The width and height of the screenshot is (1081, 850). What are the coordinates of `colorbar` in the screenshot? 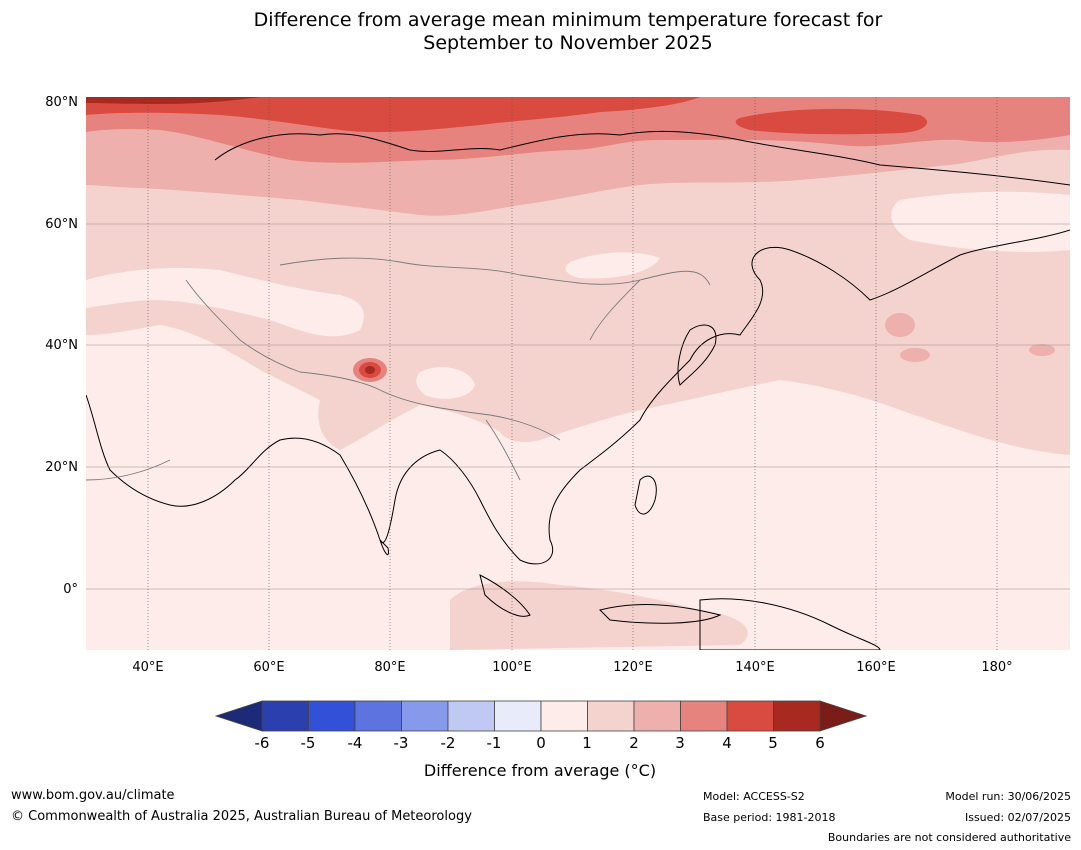 It's located at (541, 716).